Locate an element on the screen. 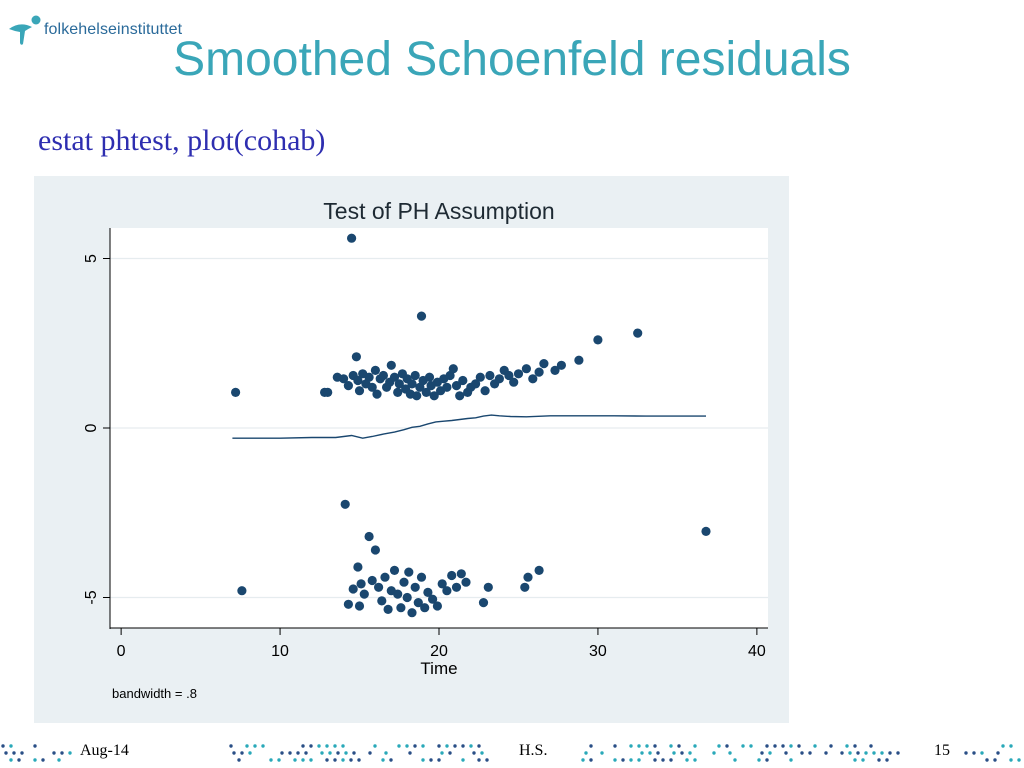  bandwidth-note: bandwidth = .8 is located at coordinates (154, 693).